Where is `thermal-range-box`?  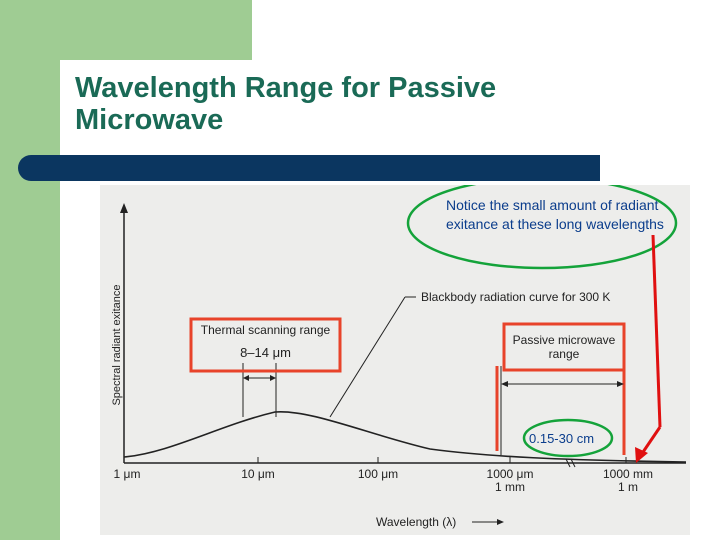
thermal-range-box is located at coordinates (265, 345).